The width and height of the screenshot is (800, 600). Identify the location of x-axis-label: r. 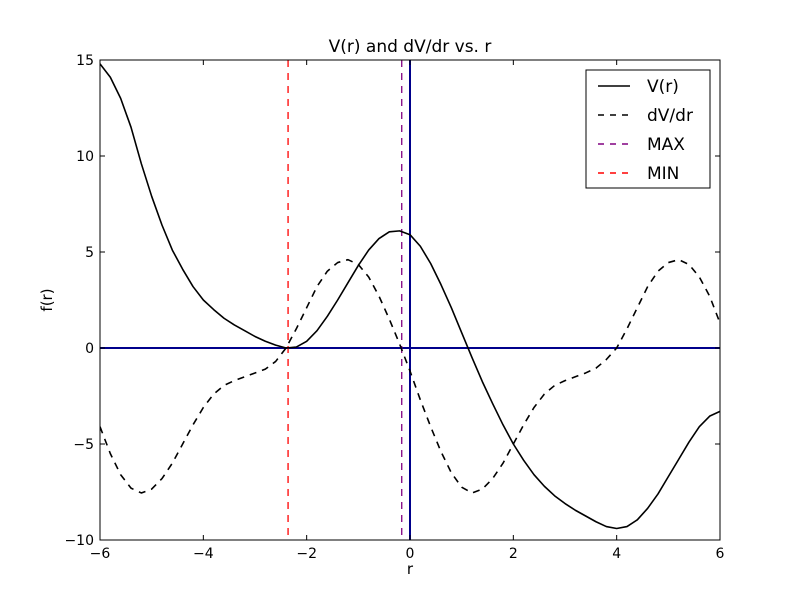
(410, 569).